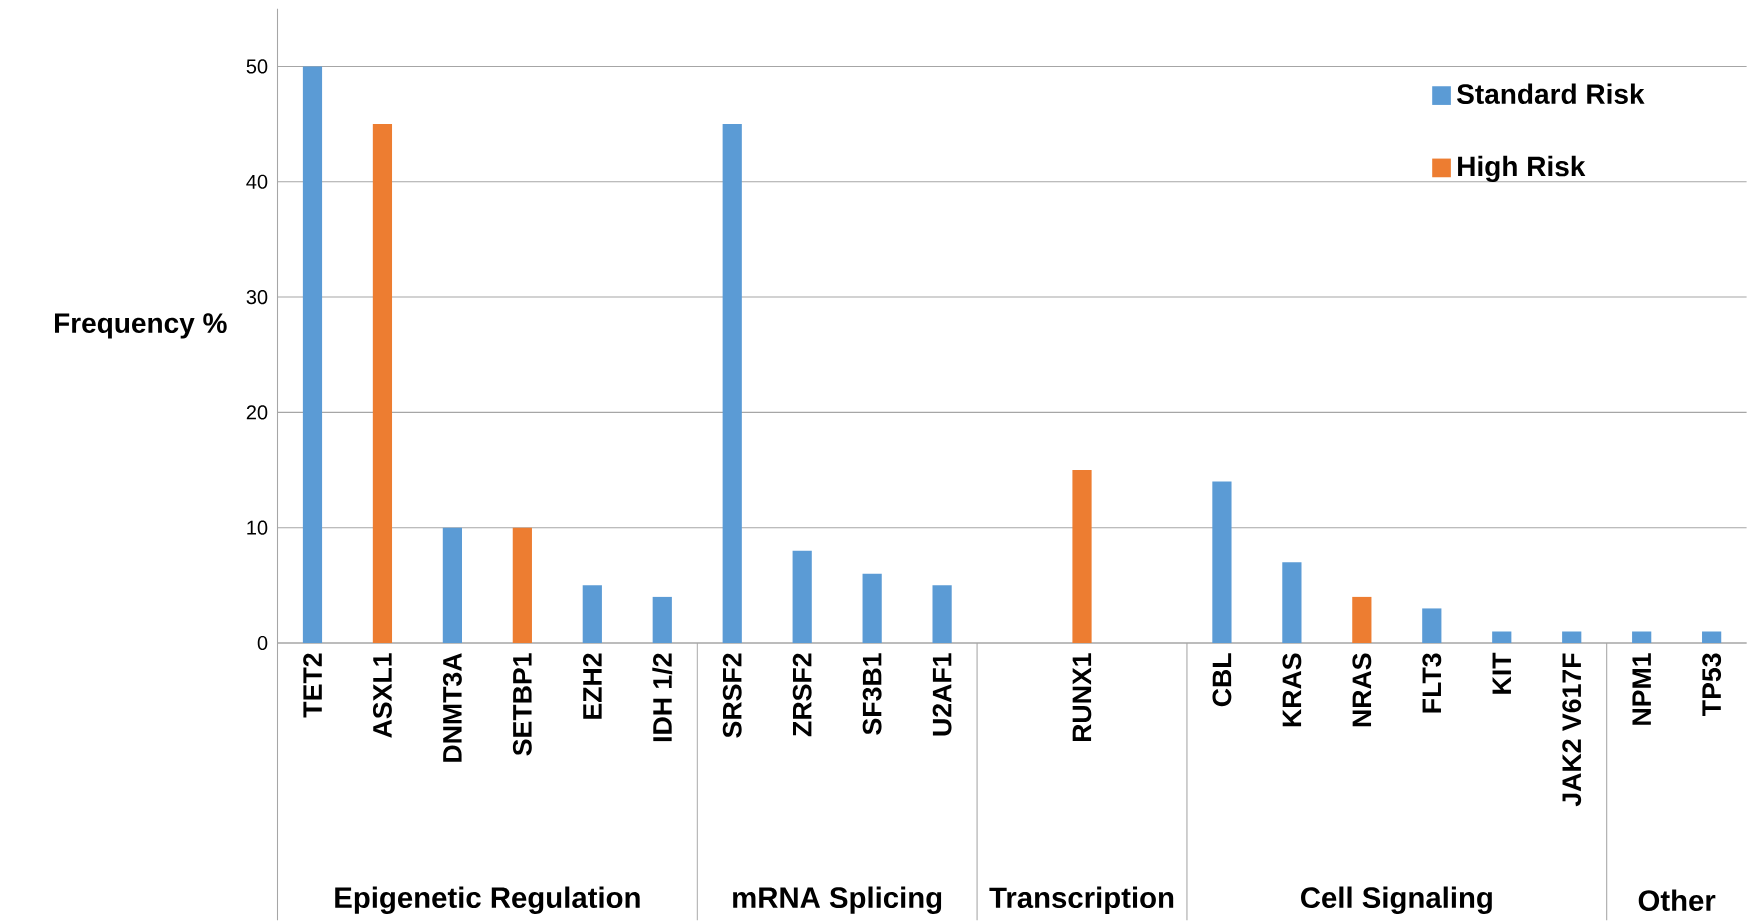 Image resolution: width=1761 pixels, height=921 pixels. I want to click on text: Other, so click(1677, 900).